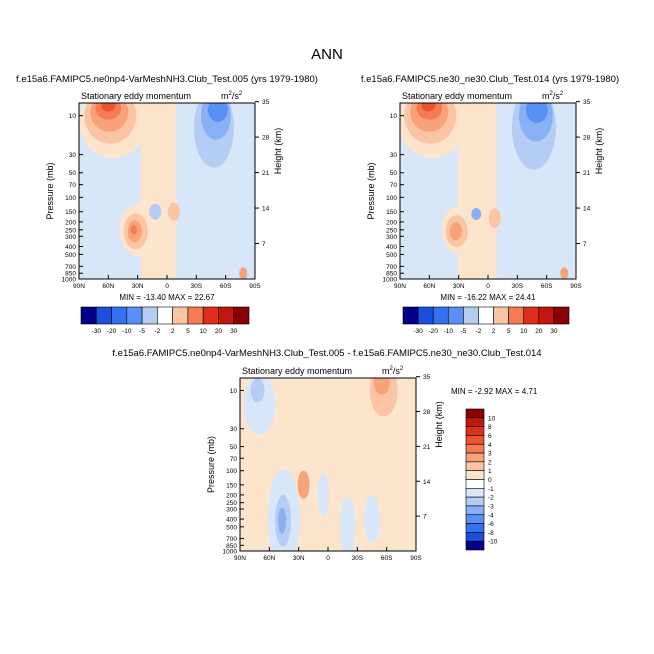  What do you see at coordinates (524, 331) in the screenshot?
I see `panel2-colorbar-label-7: 10` at bounding box center [524, 331].